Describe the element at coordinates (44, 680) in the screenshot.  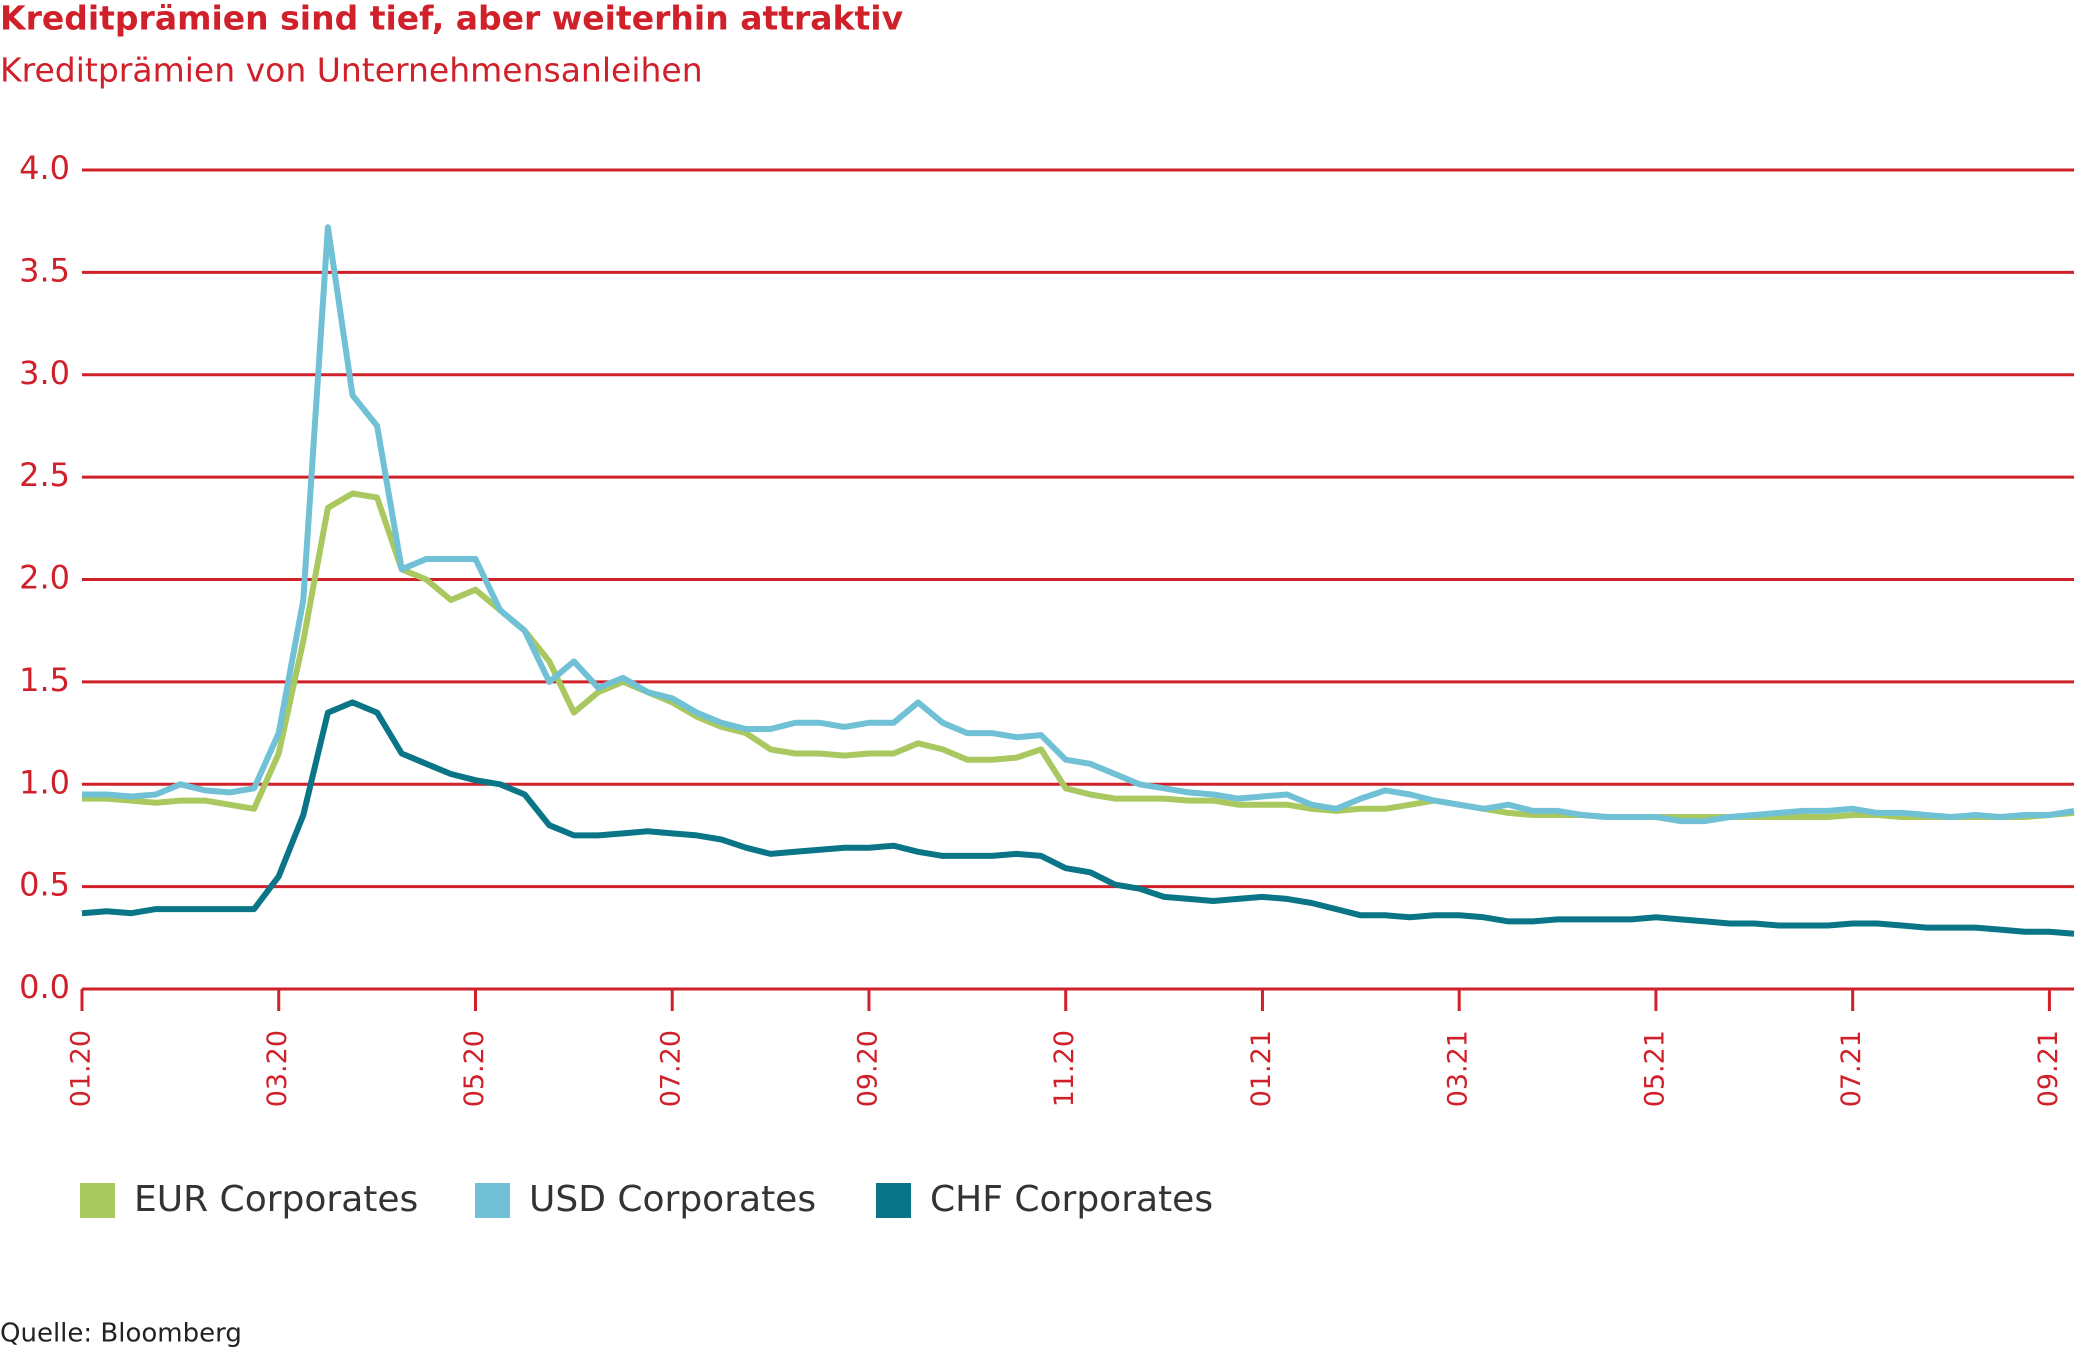
I see `y-tick-label: 1.5` at that location.